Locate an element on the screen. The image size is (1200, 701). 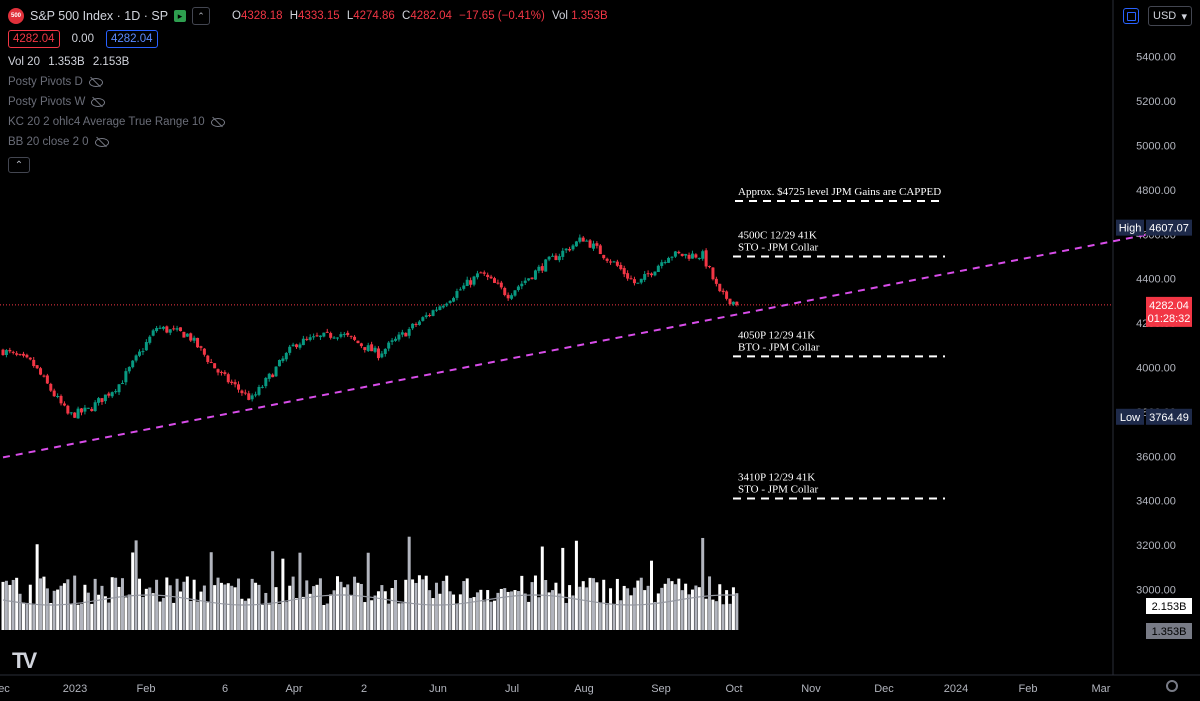
y-tick-label: 4800.00 is located at coordinates (1156, 191).